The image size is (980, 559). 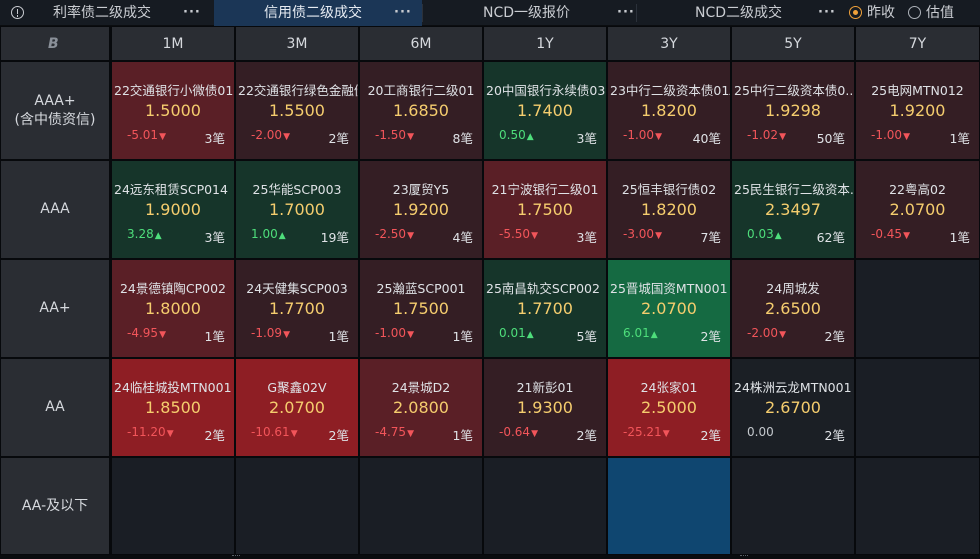 I want to click on bond-quote-cell: 20工商银行二级01 1.6850 -1.50▼ 8笔, so click(x=421, y=110).